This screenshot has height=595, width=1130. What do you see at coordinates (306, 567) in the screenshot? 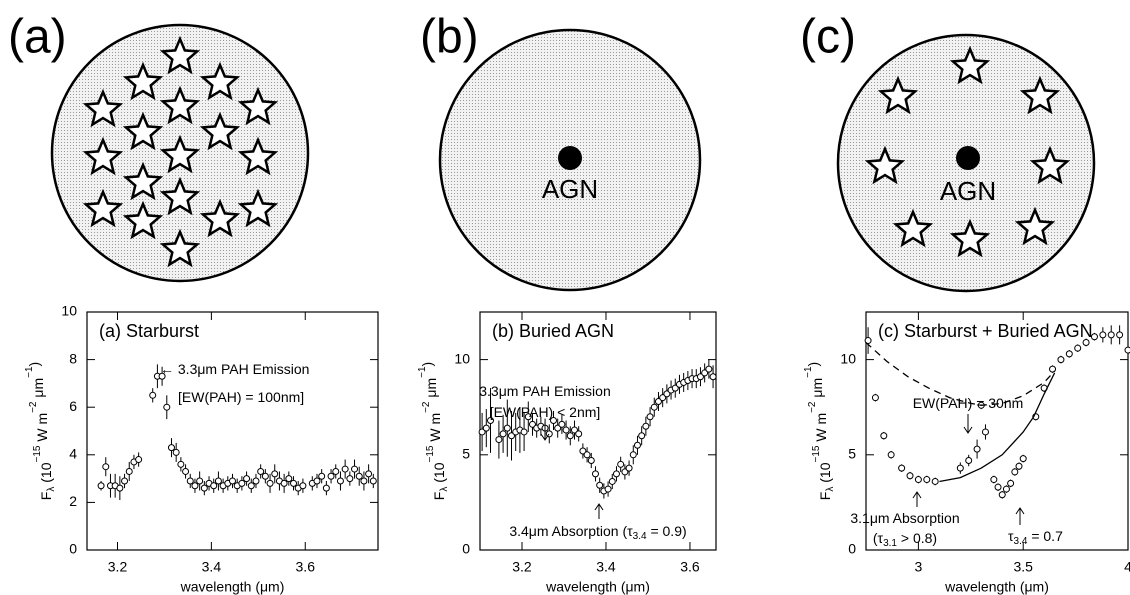
I see `x-tick-label: 3.6` at bounding box center [306, 567].